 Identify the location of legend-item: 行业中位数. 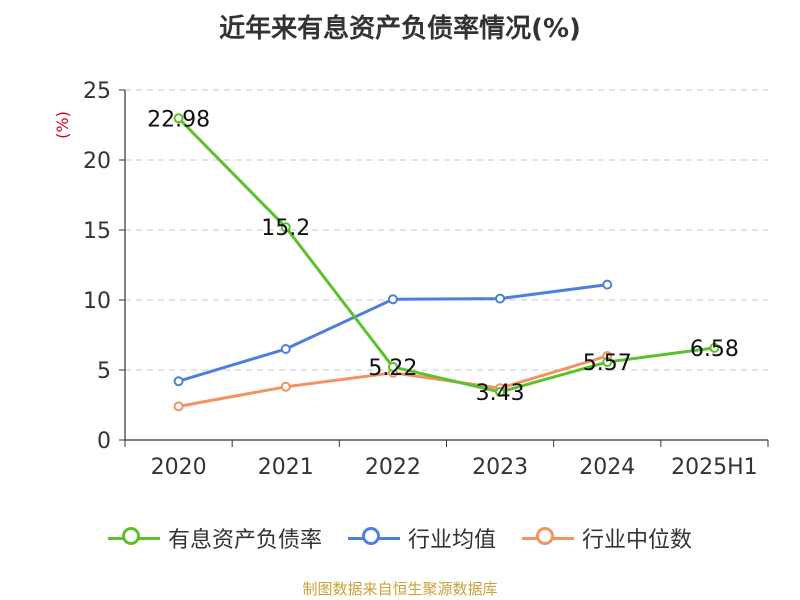
(607, 538).